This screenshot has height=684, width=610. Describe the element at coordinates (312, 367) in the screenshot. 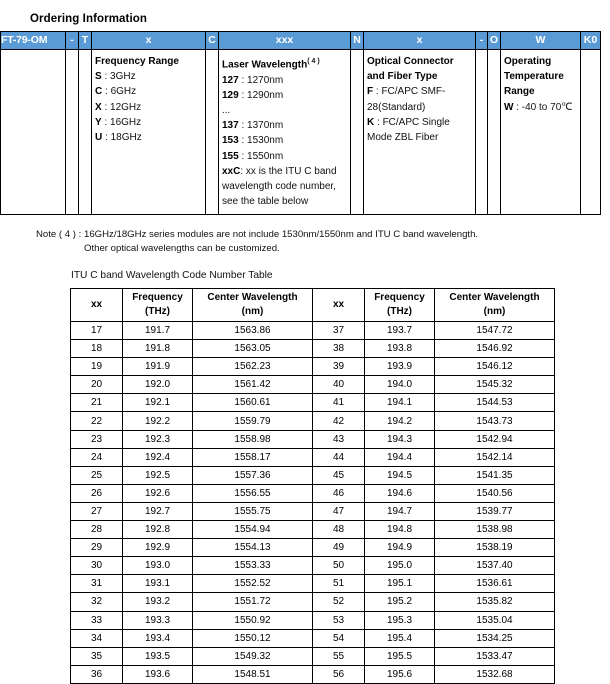

I see `table-row: 19 191.9 1562.23 39 193.9 1546.12` at that location.